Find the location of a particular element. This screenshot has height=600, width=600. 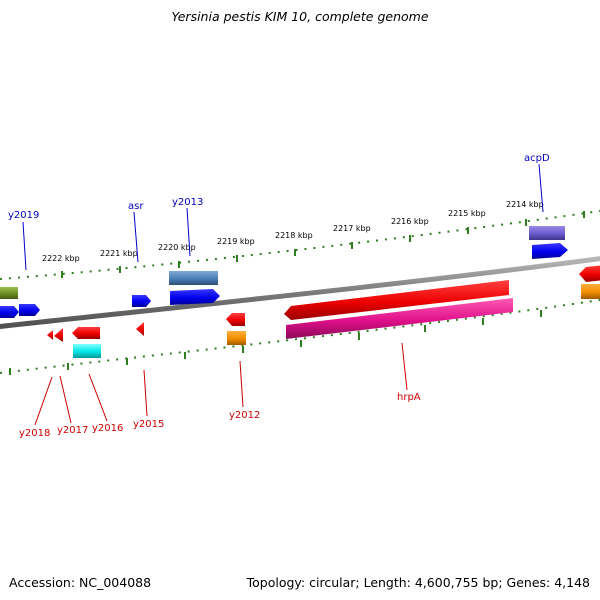

top-gene-labels: y2019 asr y2013 acpD is located at coordinates (279, 187).